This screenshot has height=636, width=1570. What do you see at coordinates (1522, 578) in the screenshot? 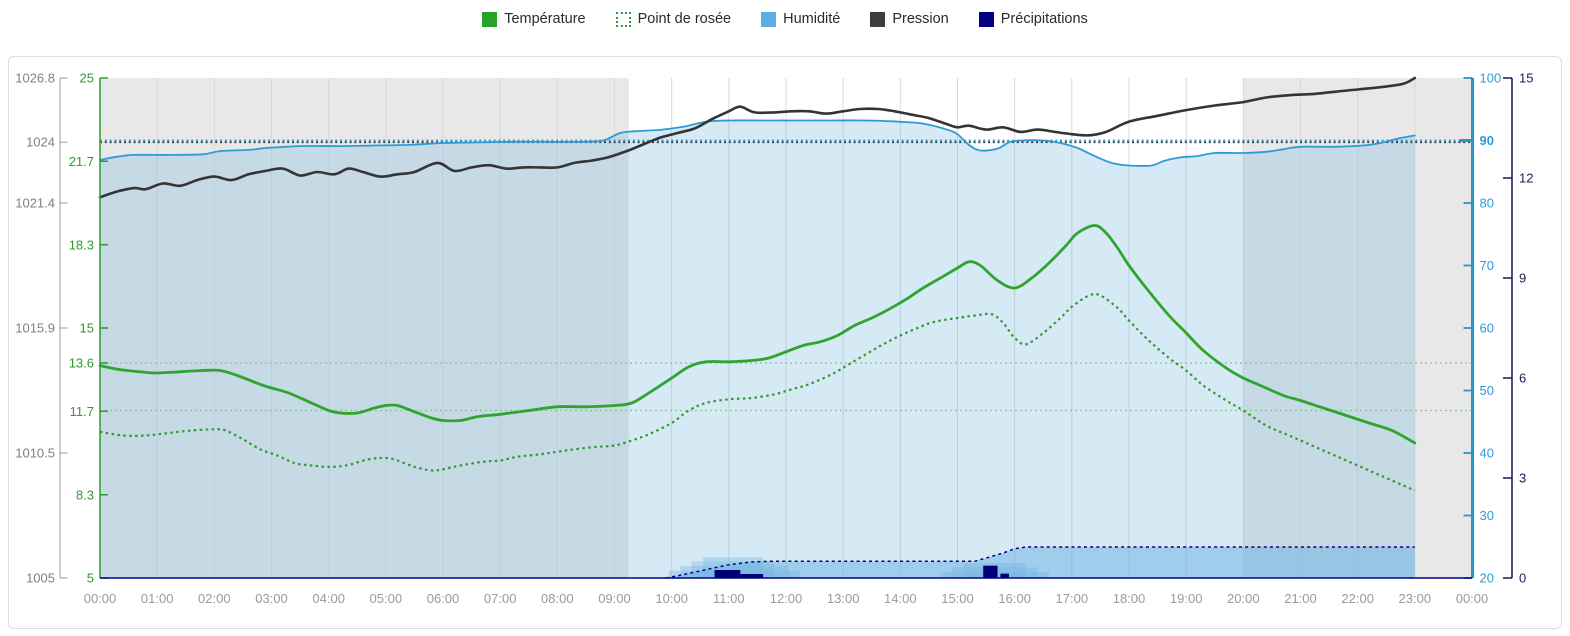
I see `axis-tick-label: 0` at bounding box center [1522, 578].